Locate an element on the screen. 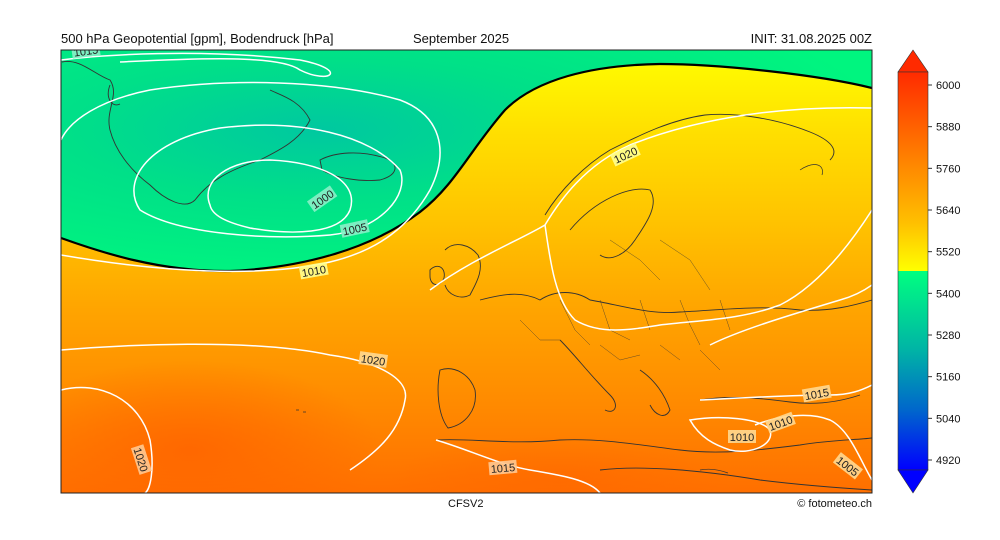 This screenshot has width=1000, height=540. colorbar-tick-label: 5160 is located at coordinates (948, 378).